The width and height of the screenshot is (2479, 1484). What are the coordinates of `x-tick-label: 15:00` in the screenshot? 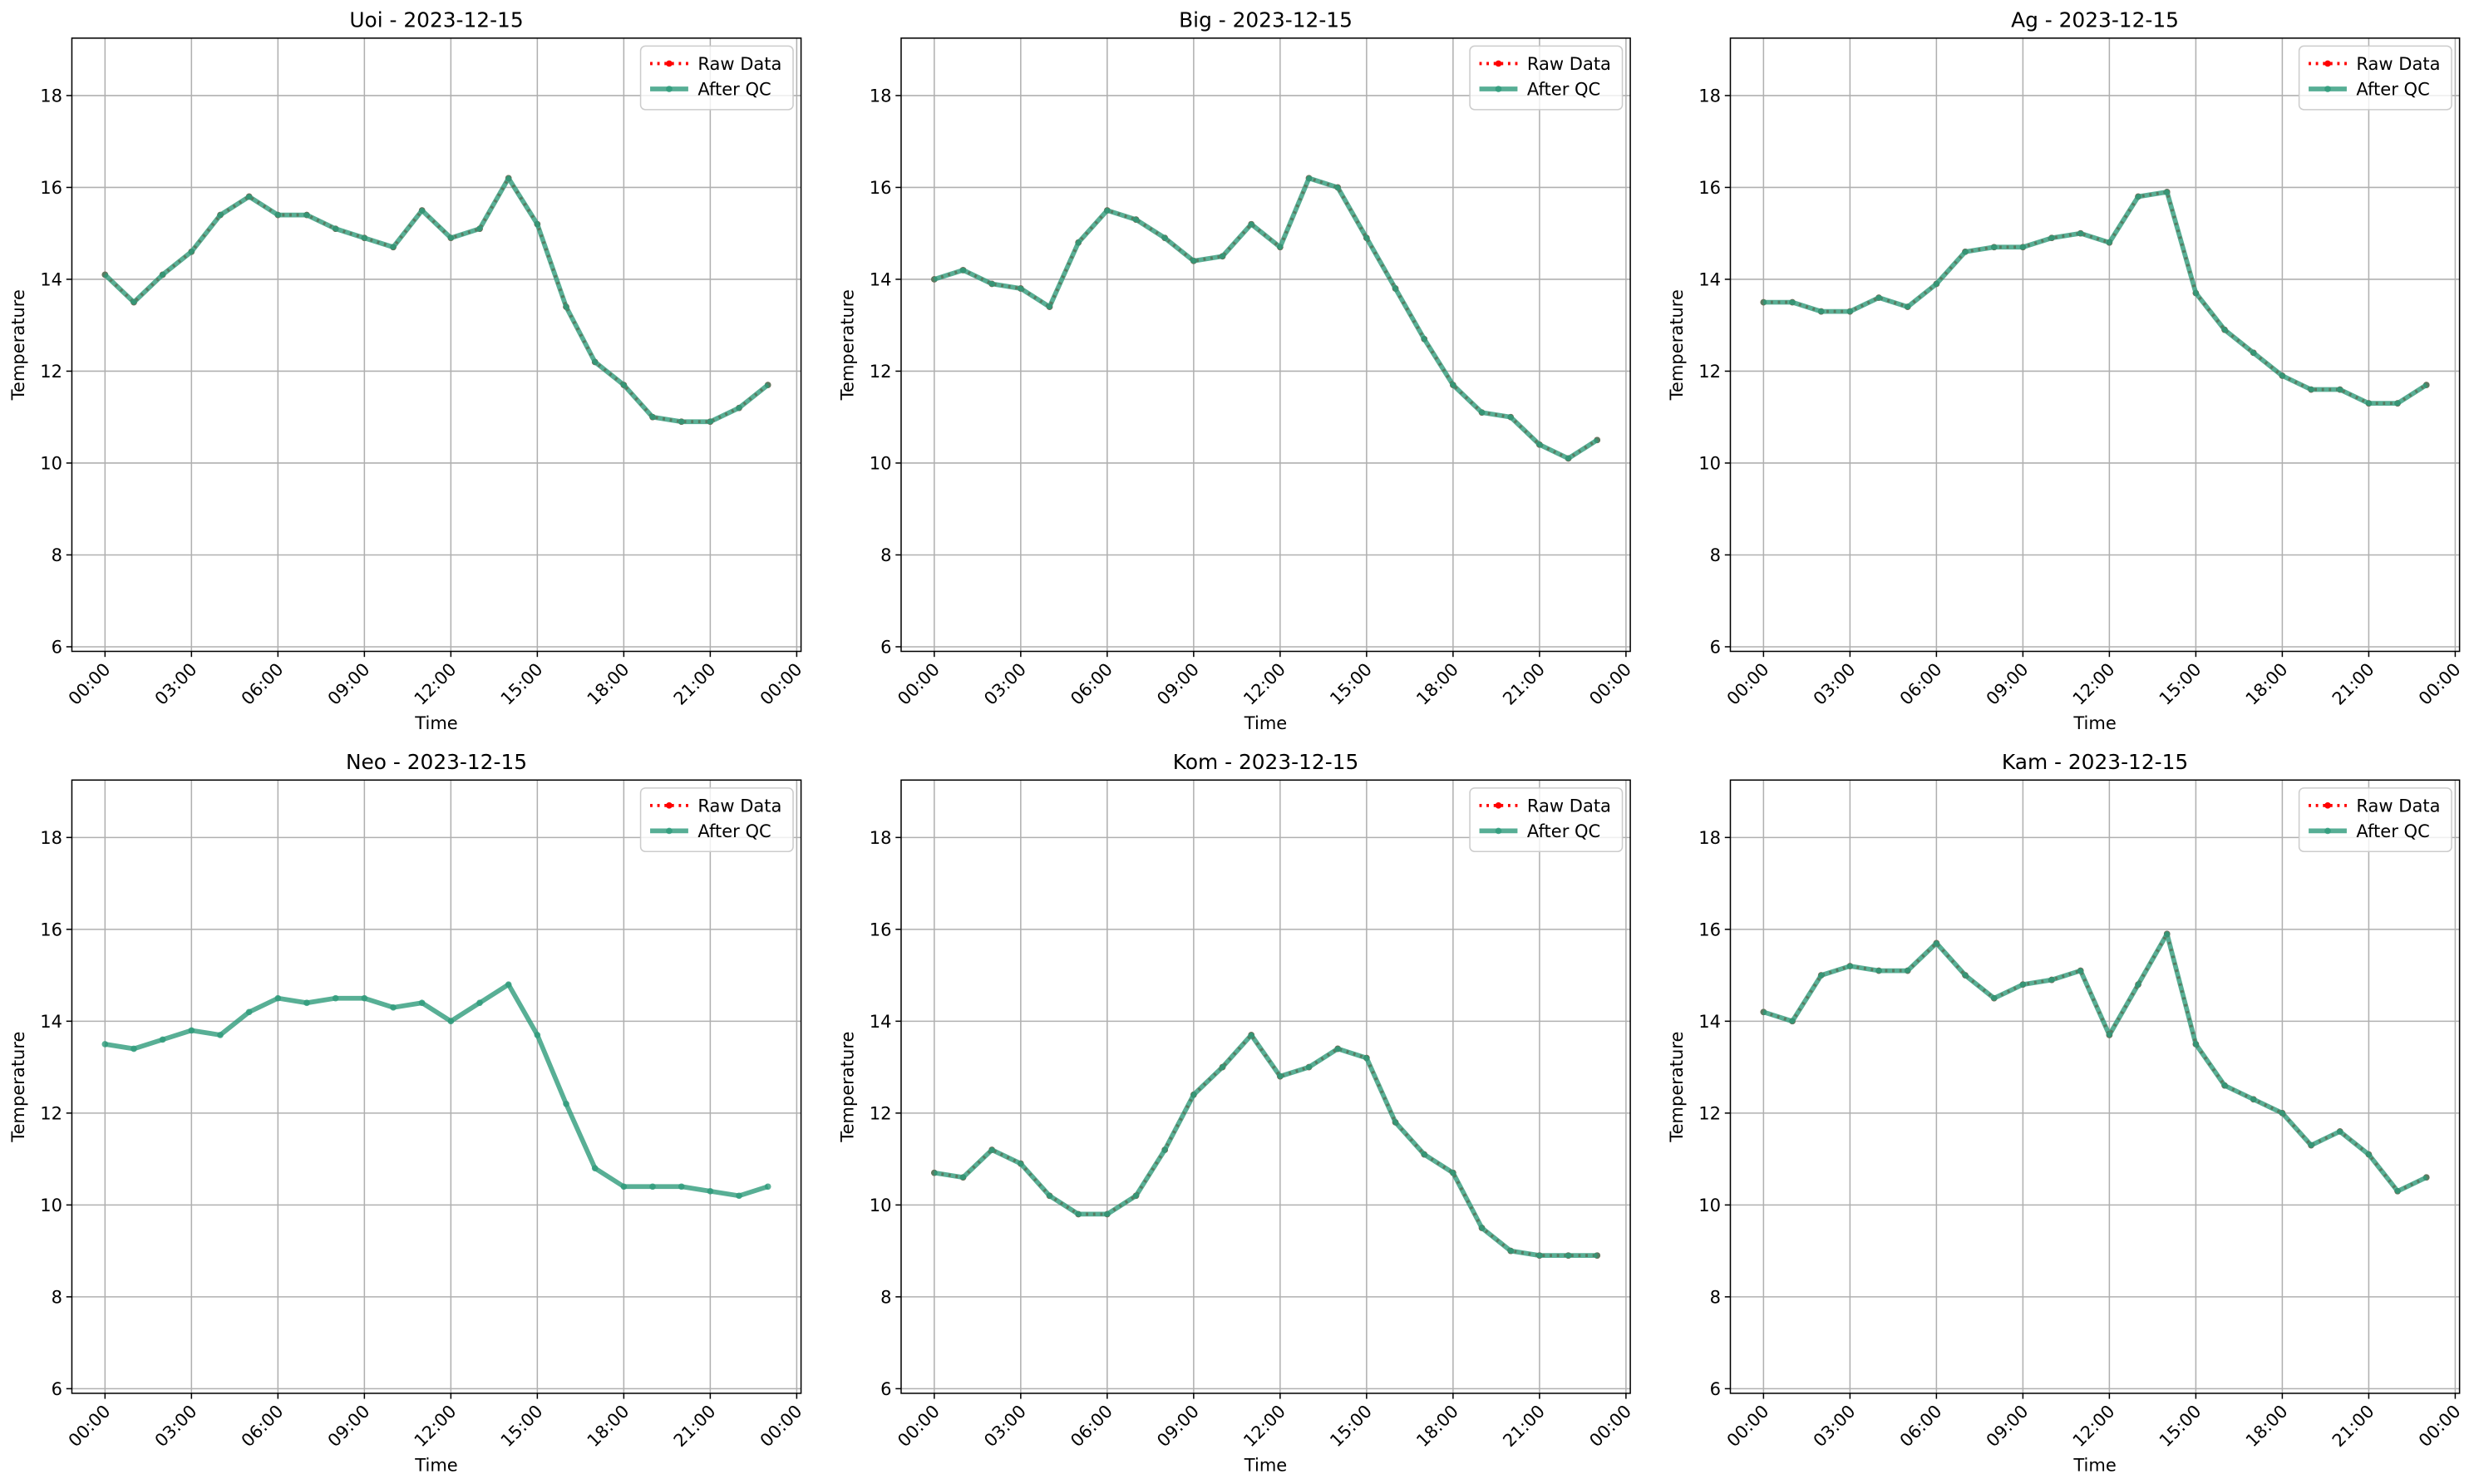 It's located at (2180, 683).